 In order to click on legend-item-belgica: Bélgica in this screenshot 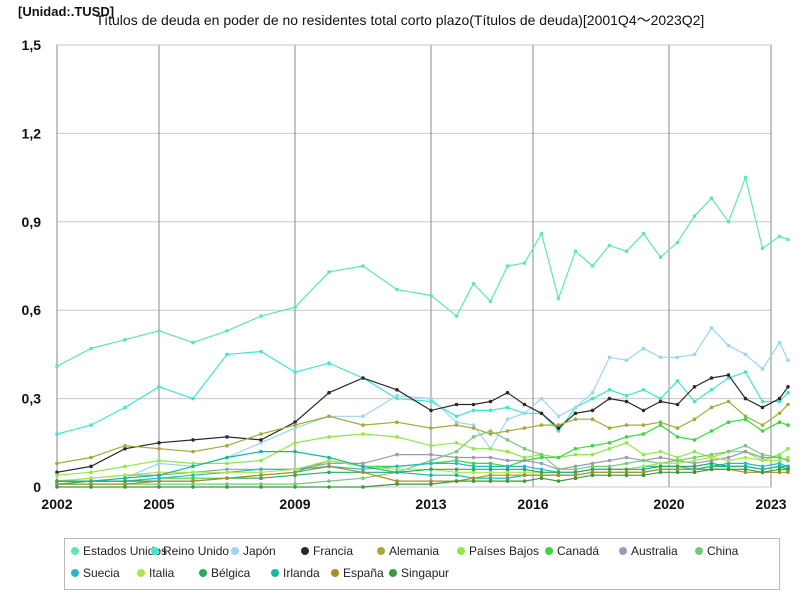, I will do `click(224, 573)`.